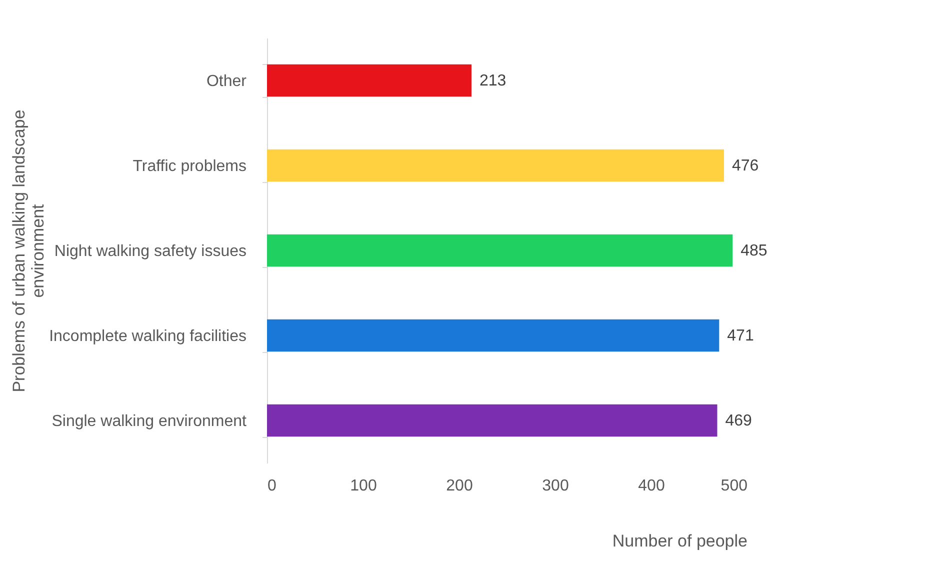 Image resolution: width=944 pixels, height=576 pixels. Describe the element at coordinates (734, 486) in the screenshot. I see `x-tick-label: 500` at that location.